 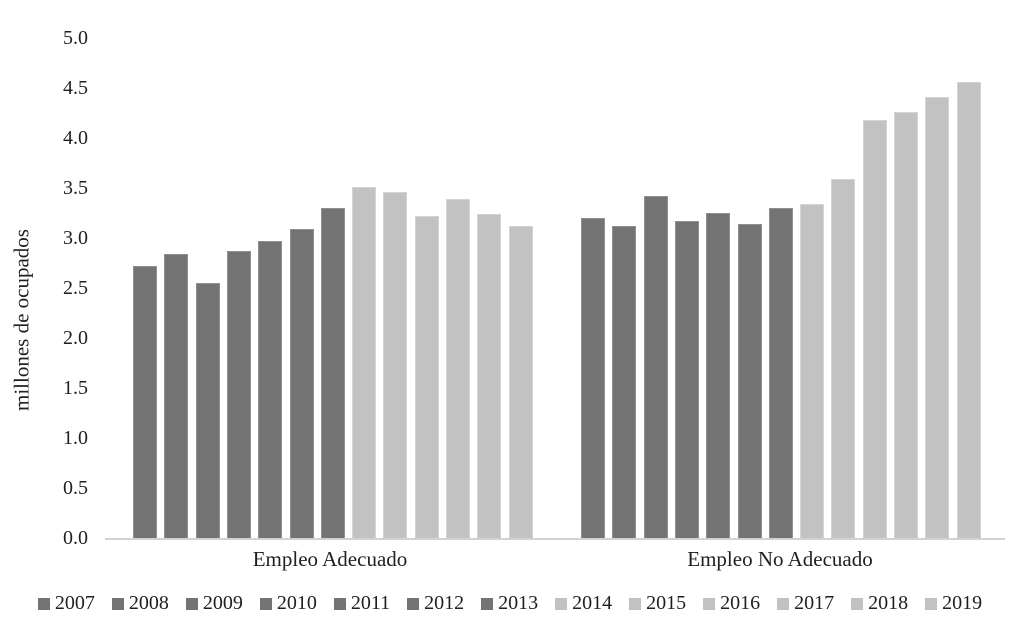 What do you see at coordinates (740, 603) in the screenshot?
I see `legend-label: 2016` at bounding box center [740, 603].